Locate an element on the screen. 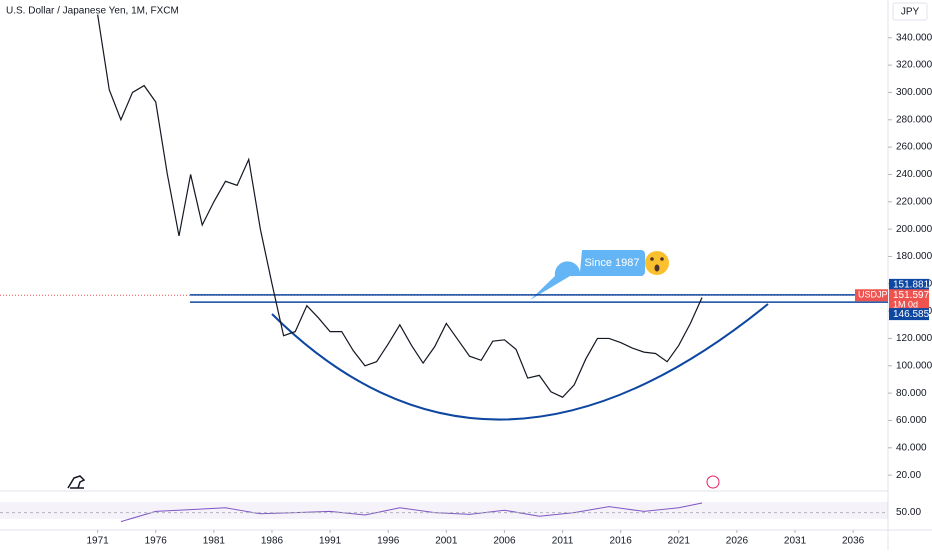 This screenshot has height=555, width=932. y-tick-label: 120.000 is located at coordinates (914, 338).